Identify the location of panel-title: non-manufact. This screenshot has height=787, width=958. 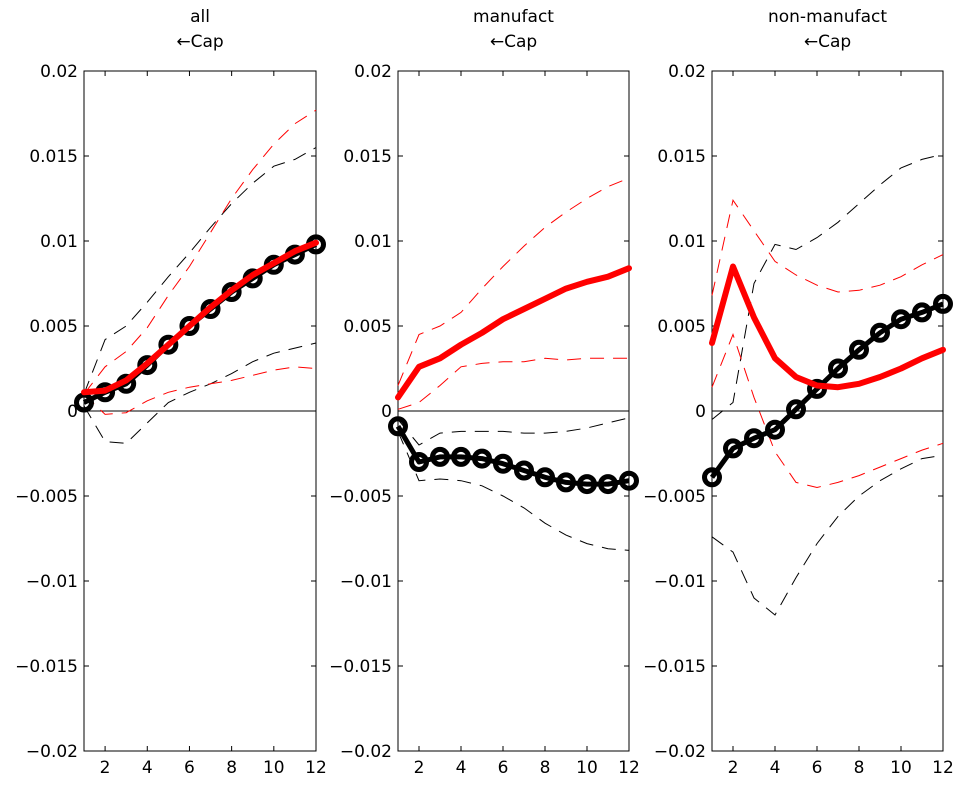
(827, 17).